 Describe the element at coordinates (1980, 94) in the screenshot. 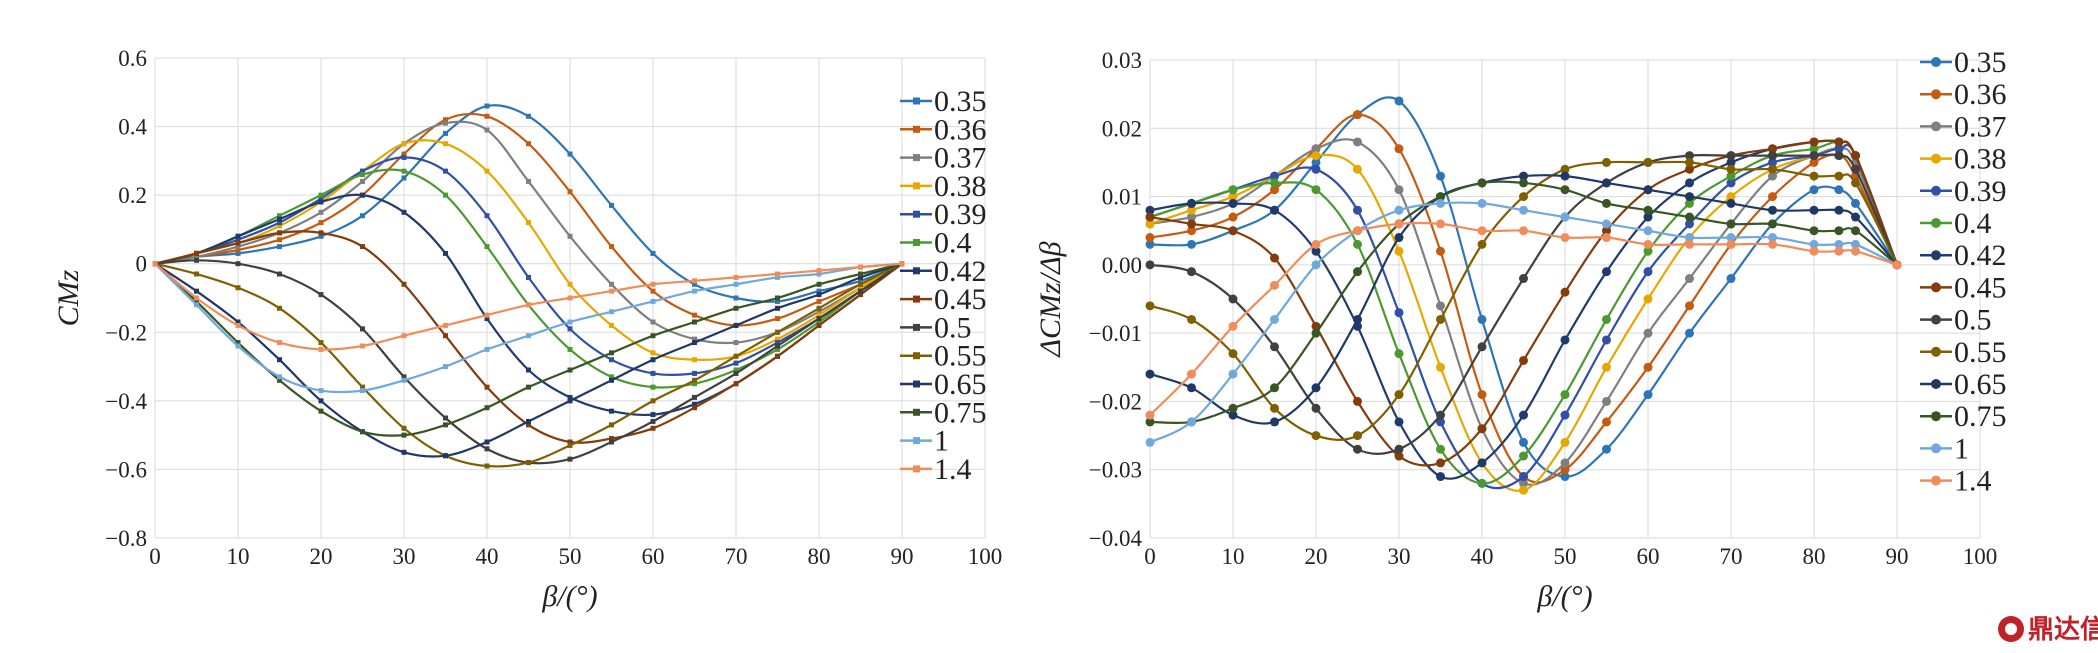

I see `legend-label: 0.36` at that location.